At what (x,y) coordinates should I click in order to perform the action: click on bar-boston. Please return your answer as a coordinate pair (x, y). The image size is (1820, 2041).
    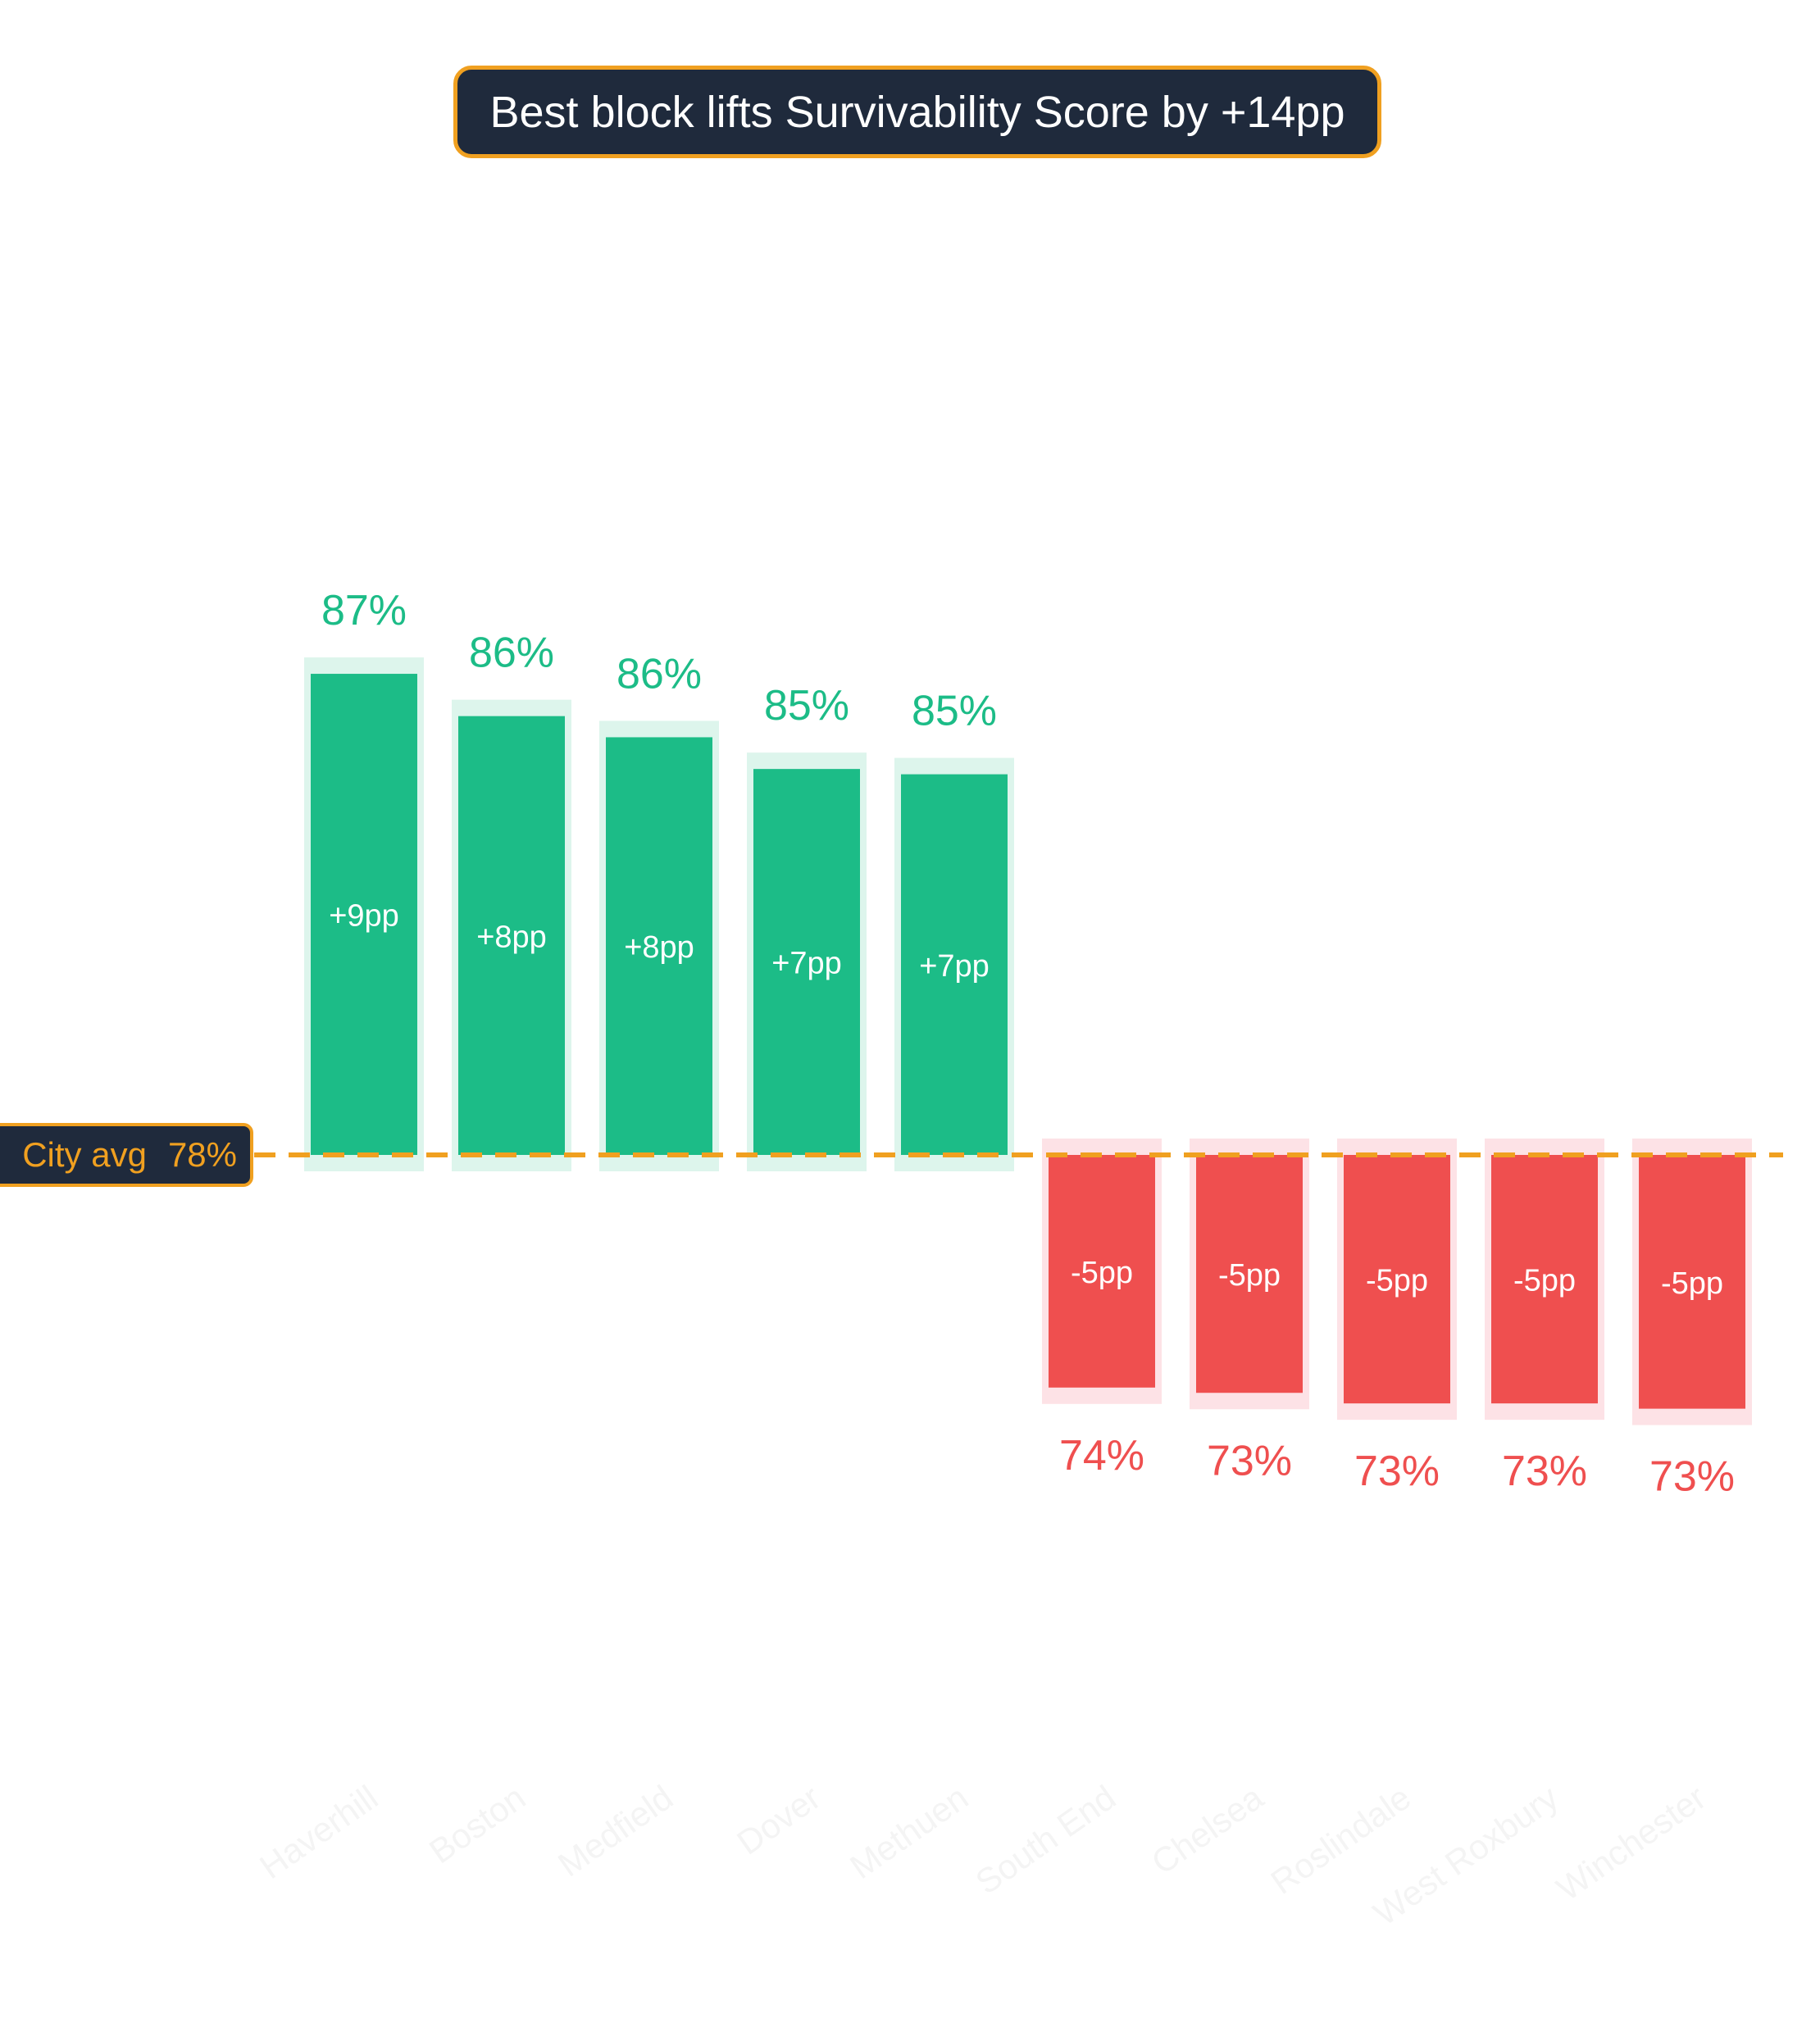
    Looking at the image, I should click on (511, 935).